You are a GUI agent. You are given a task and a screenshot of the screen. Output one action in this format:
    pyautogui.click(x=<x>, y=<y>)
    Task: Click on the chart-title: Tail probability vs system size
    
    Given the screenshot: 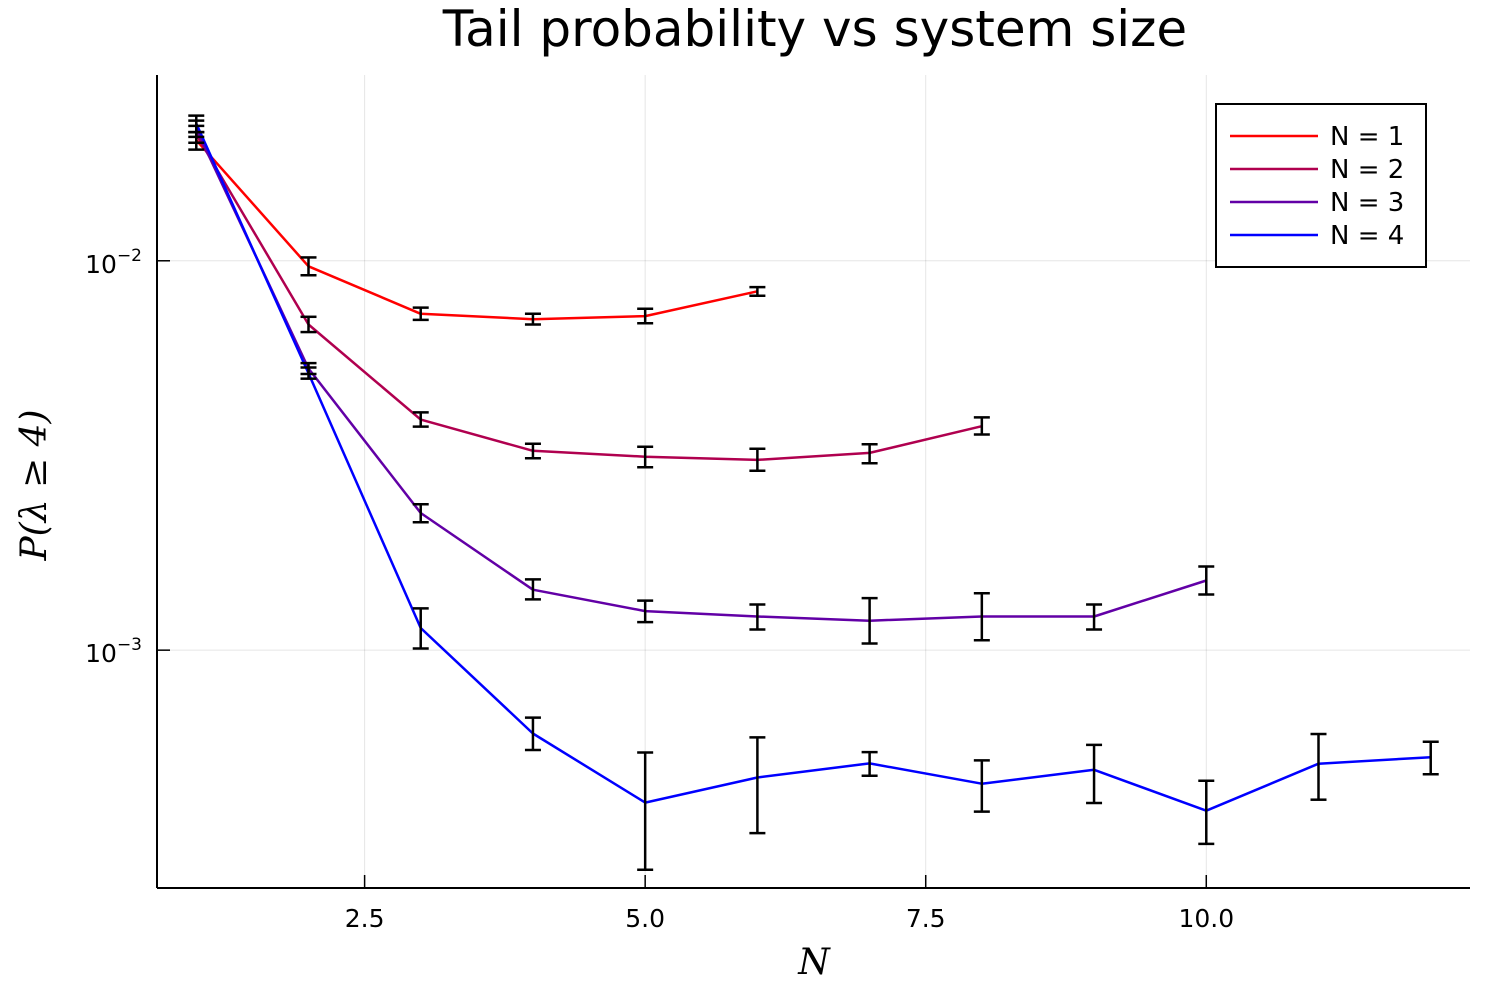 What is the action you would take?
    pyautogui.click(x=814, y=29)
    